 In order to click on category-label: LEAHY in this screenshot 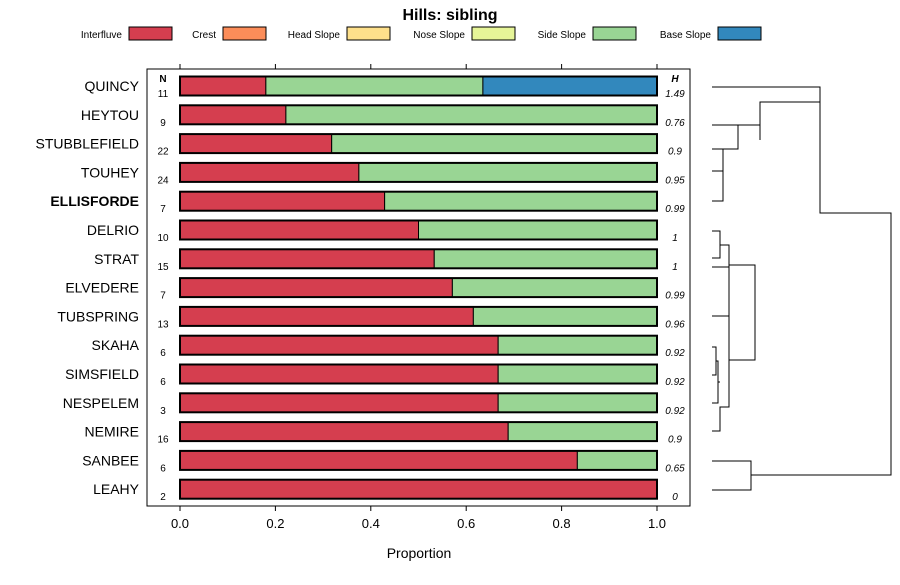, I will do `click(116, 489)`.